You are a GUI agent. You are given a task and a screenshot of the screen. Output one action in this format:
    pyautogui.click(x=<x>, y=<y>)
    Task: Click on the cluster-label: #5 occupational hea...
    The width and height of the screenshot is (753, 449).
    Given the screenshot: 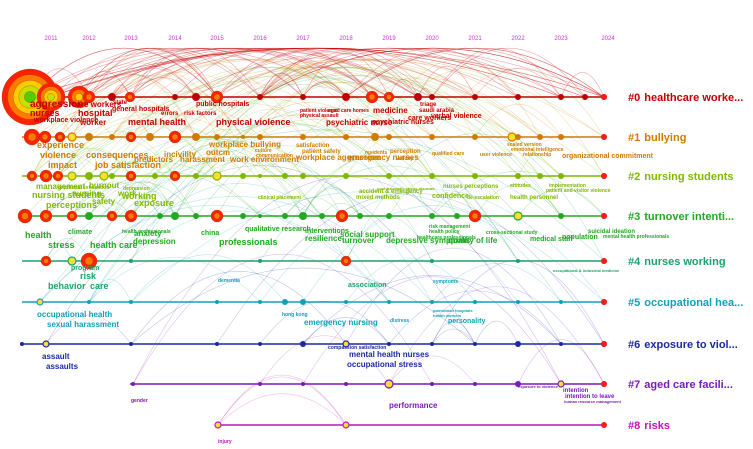 What is the action you would take?
    pyautogui.click(x=685, y=303)
    